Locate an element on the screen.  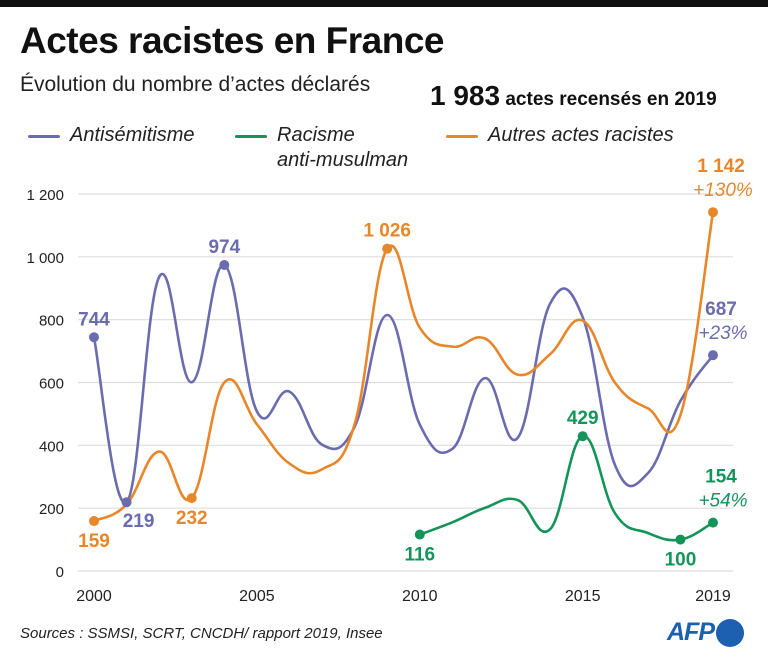
y-axis: 0 200 400 600 800 1 000 1 200 is located at coordinates (45, 384).